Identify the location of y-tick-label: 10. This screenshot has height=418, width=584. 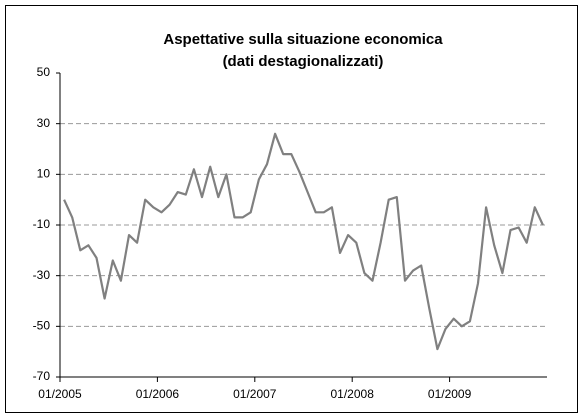
(44, 174).